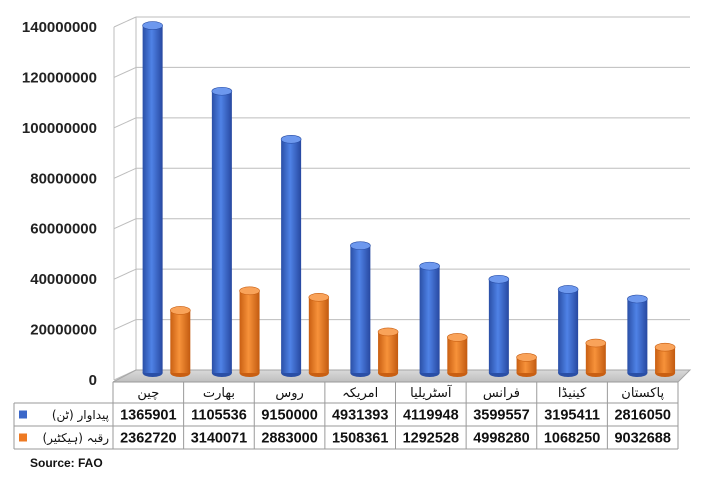 This screenshot has height=477, width=706. What do you see at coordinates (642, 393) in the screenshot?
I see `category-label-پاکستان: پاکستان` at bounding box center [642, 393].